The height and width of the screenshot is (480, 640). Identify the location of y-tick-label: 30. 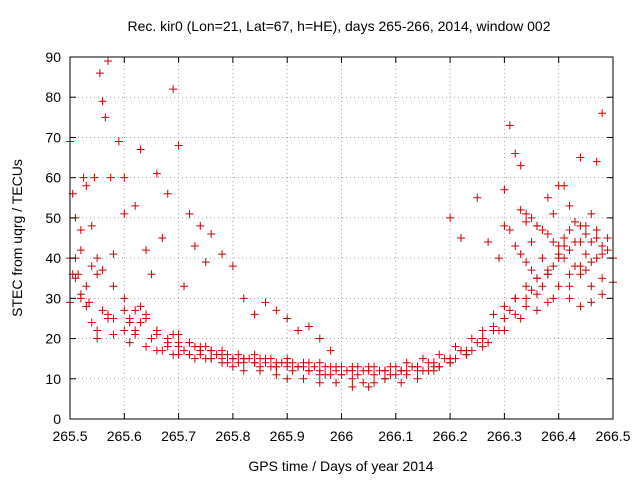
(53, 298).